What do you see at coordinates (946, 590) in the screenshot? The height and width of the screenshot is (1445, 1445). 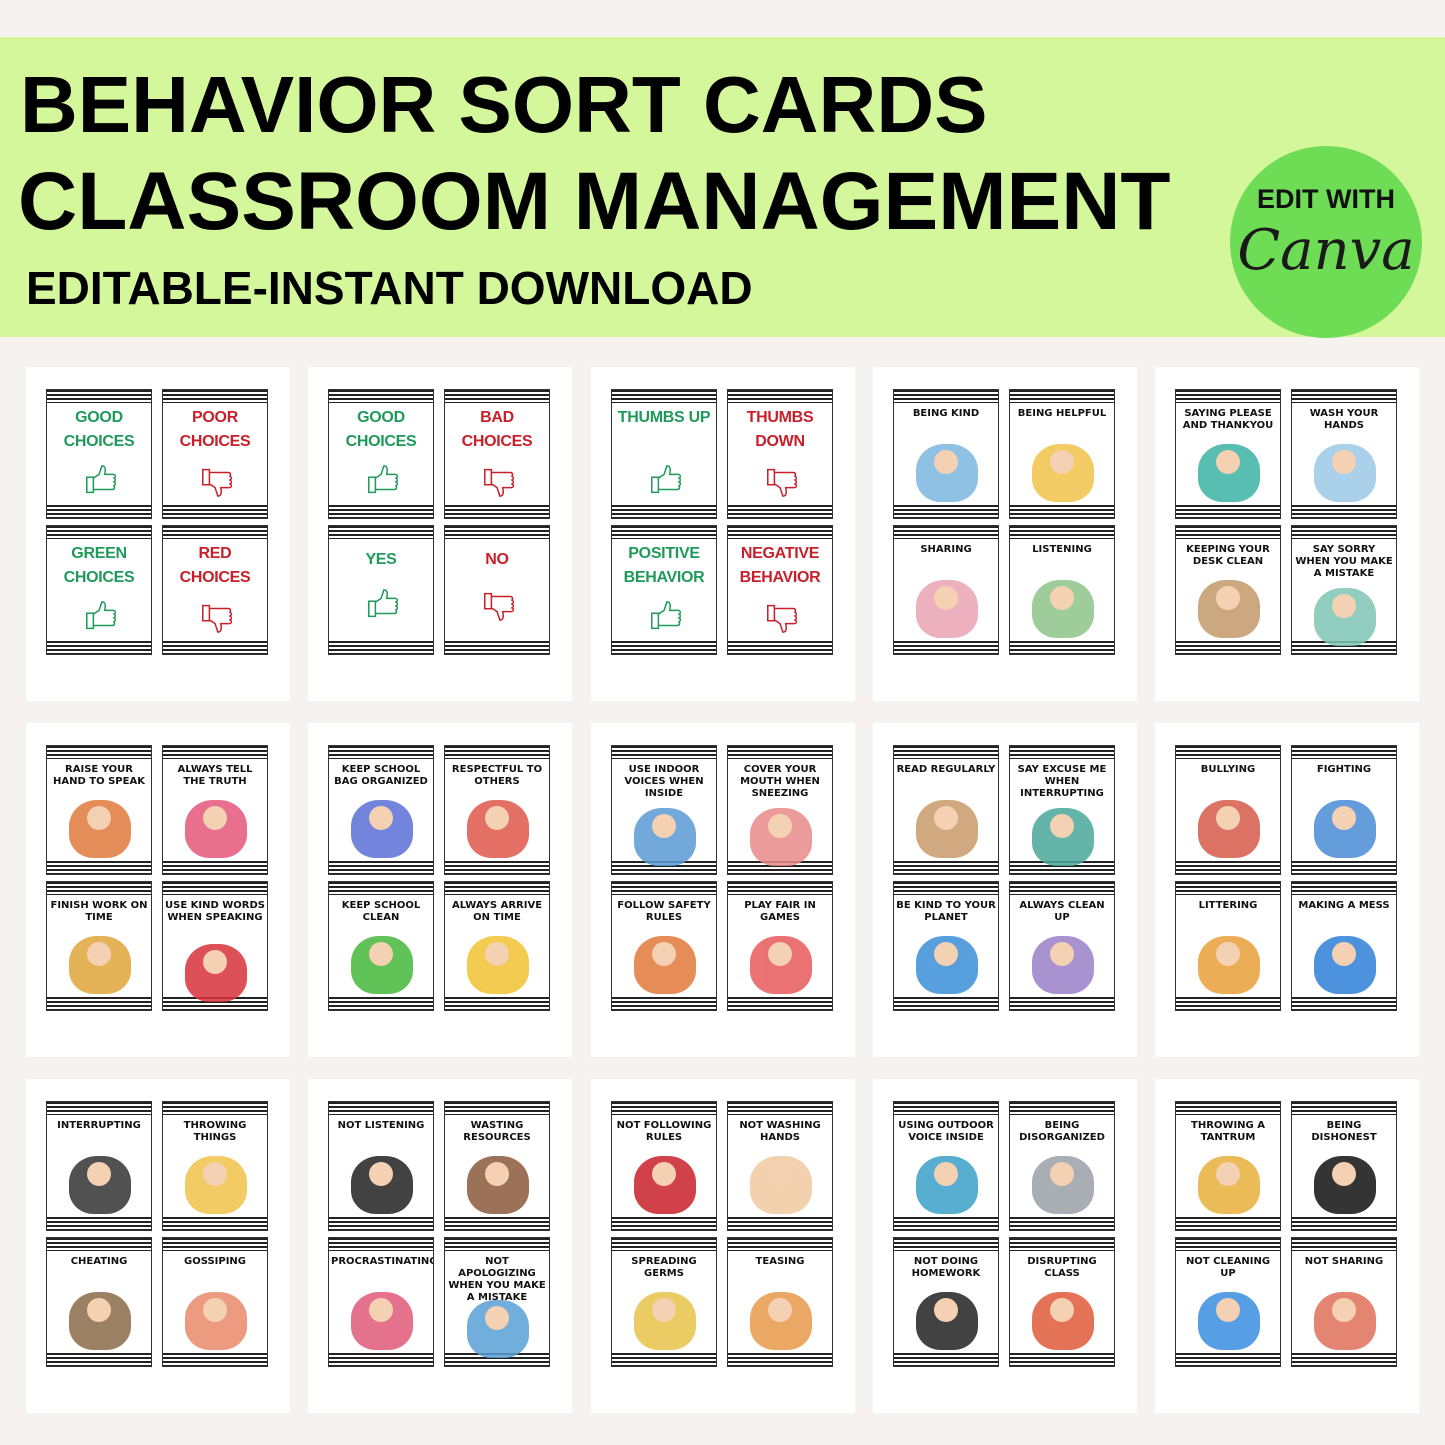 I see `behavior-card: SHARING` at bounding box center [946, 590].